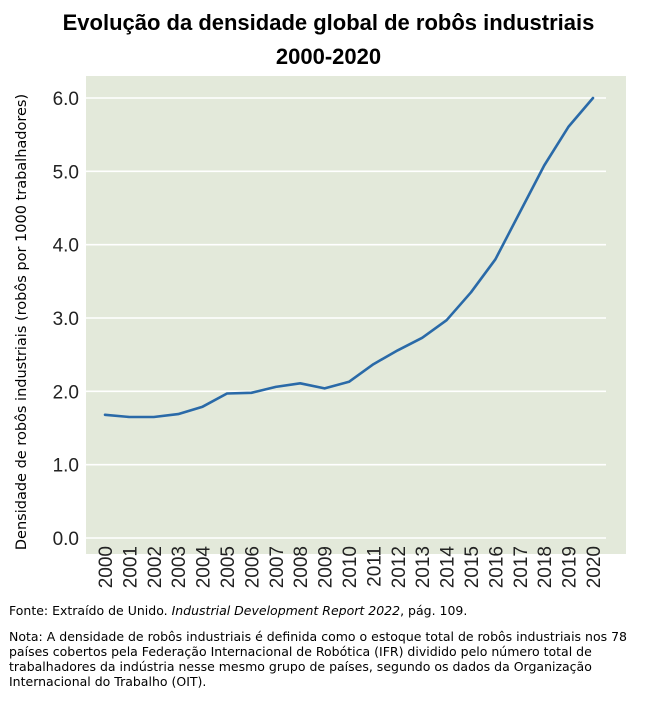 The width and height of the screenshot is (657, 704). What do you see at coordinates (66, 99) in the screenshot?
I see `y-tick-label: 6.0` at bounding box center [66, 99].